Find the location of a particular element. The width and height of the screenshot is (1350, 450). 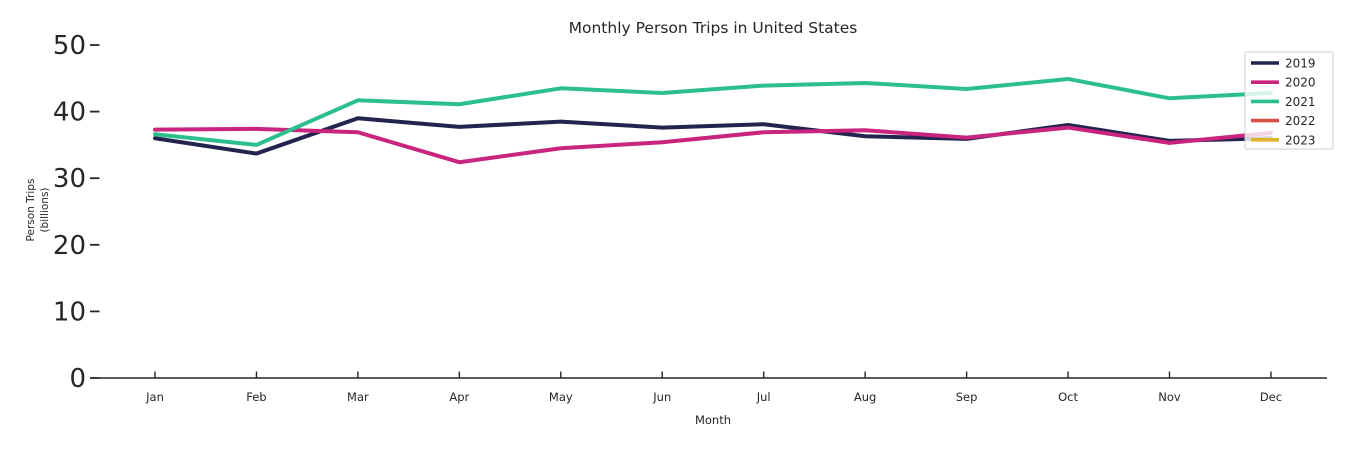

series-line-2019 is located at coordinates (713, 136).